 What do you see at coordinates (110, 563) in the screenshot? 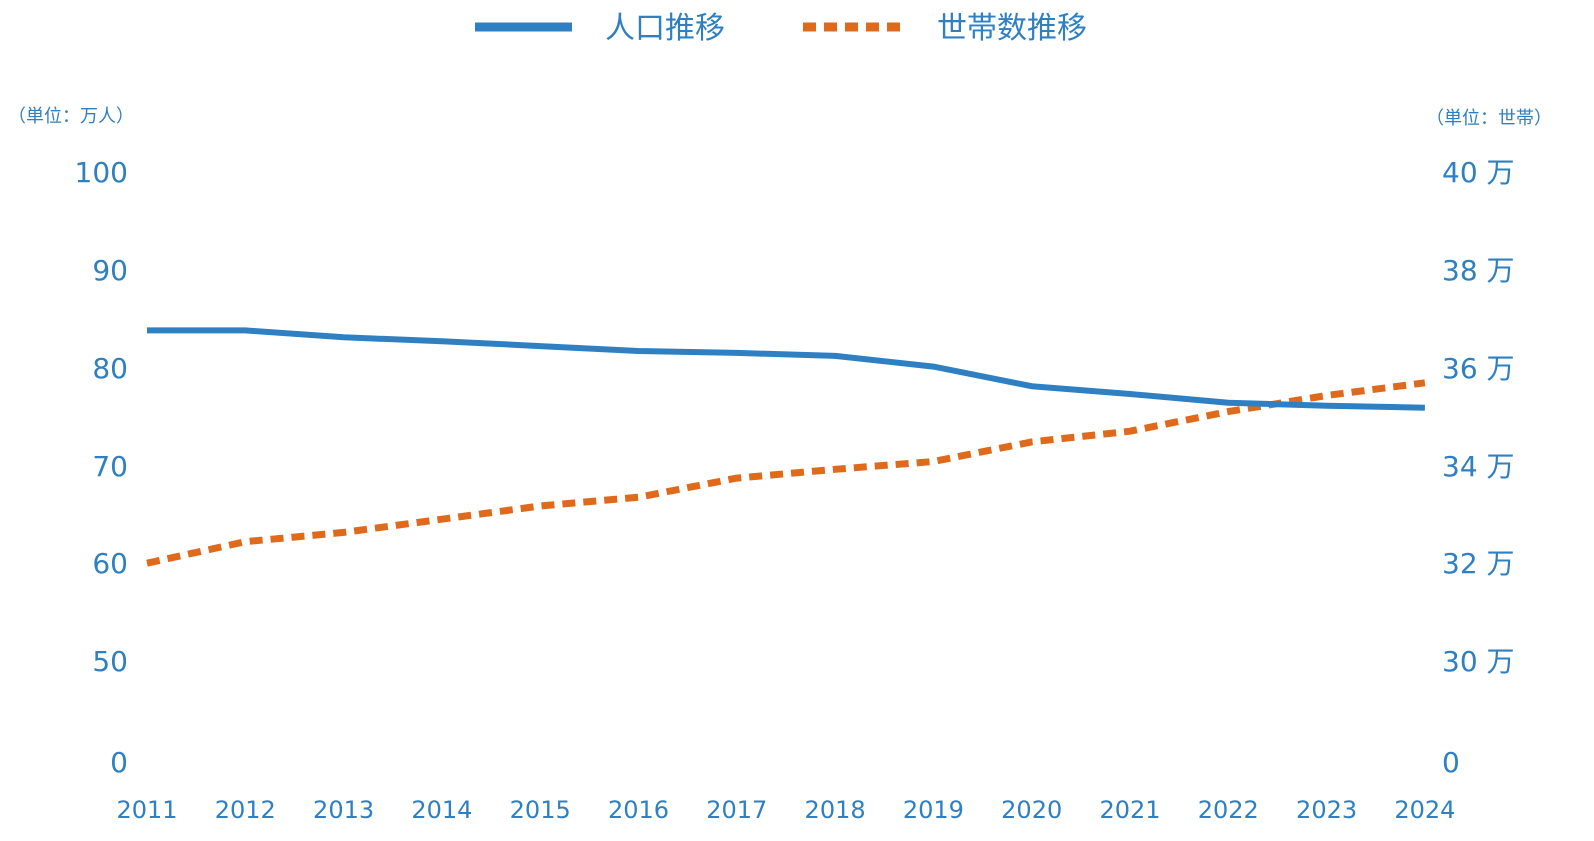
I see `left-tick-label: 60` at bounding box center [110, 563].